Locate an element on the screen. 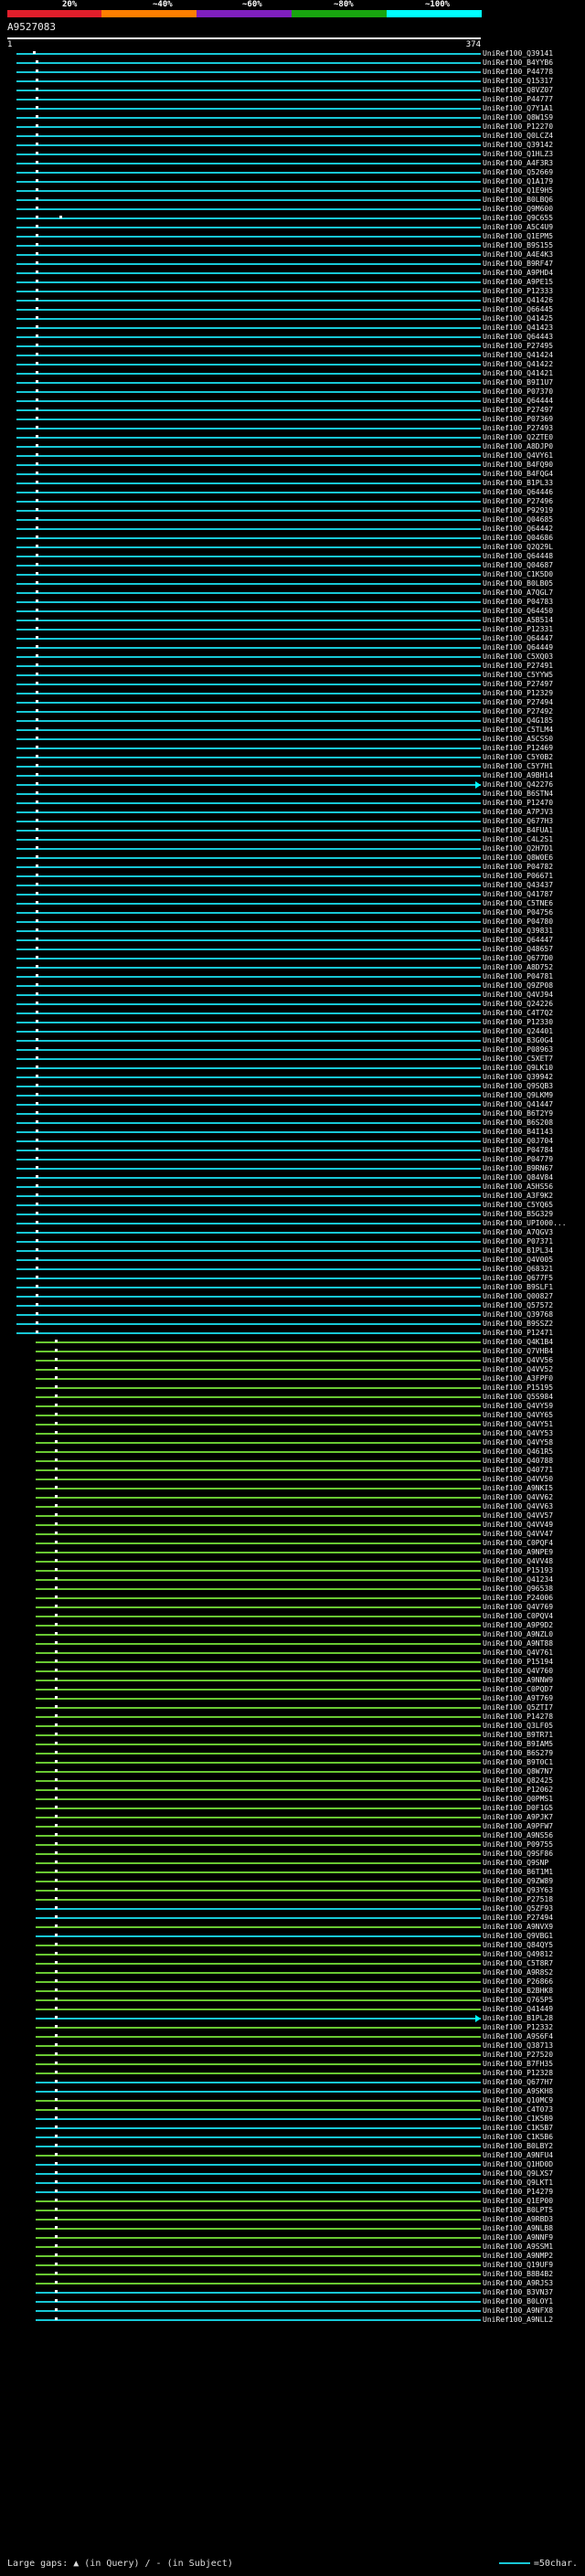  hit-label: UniRef100_C4L2S1 is located at coordinates (518, 839).